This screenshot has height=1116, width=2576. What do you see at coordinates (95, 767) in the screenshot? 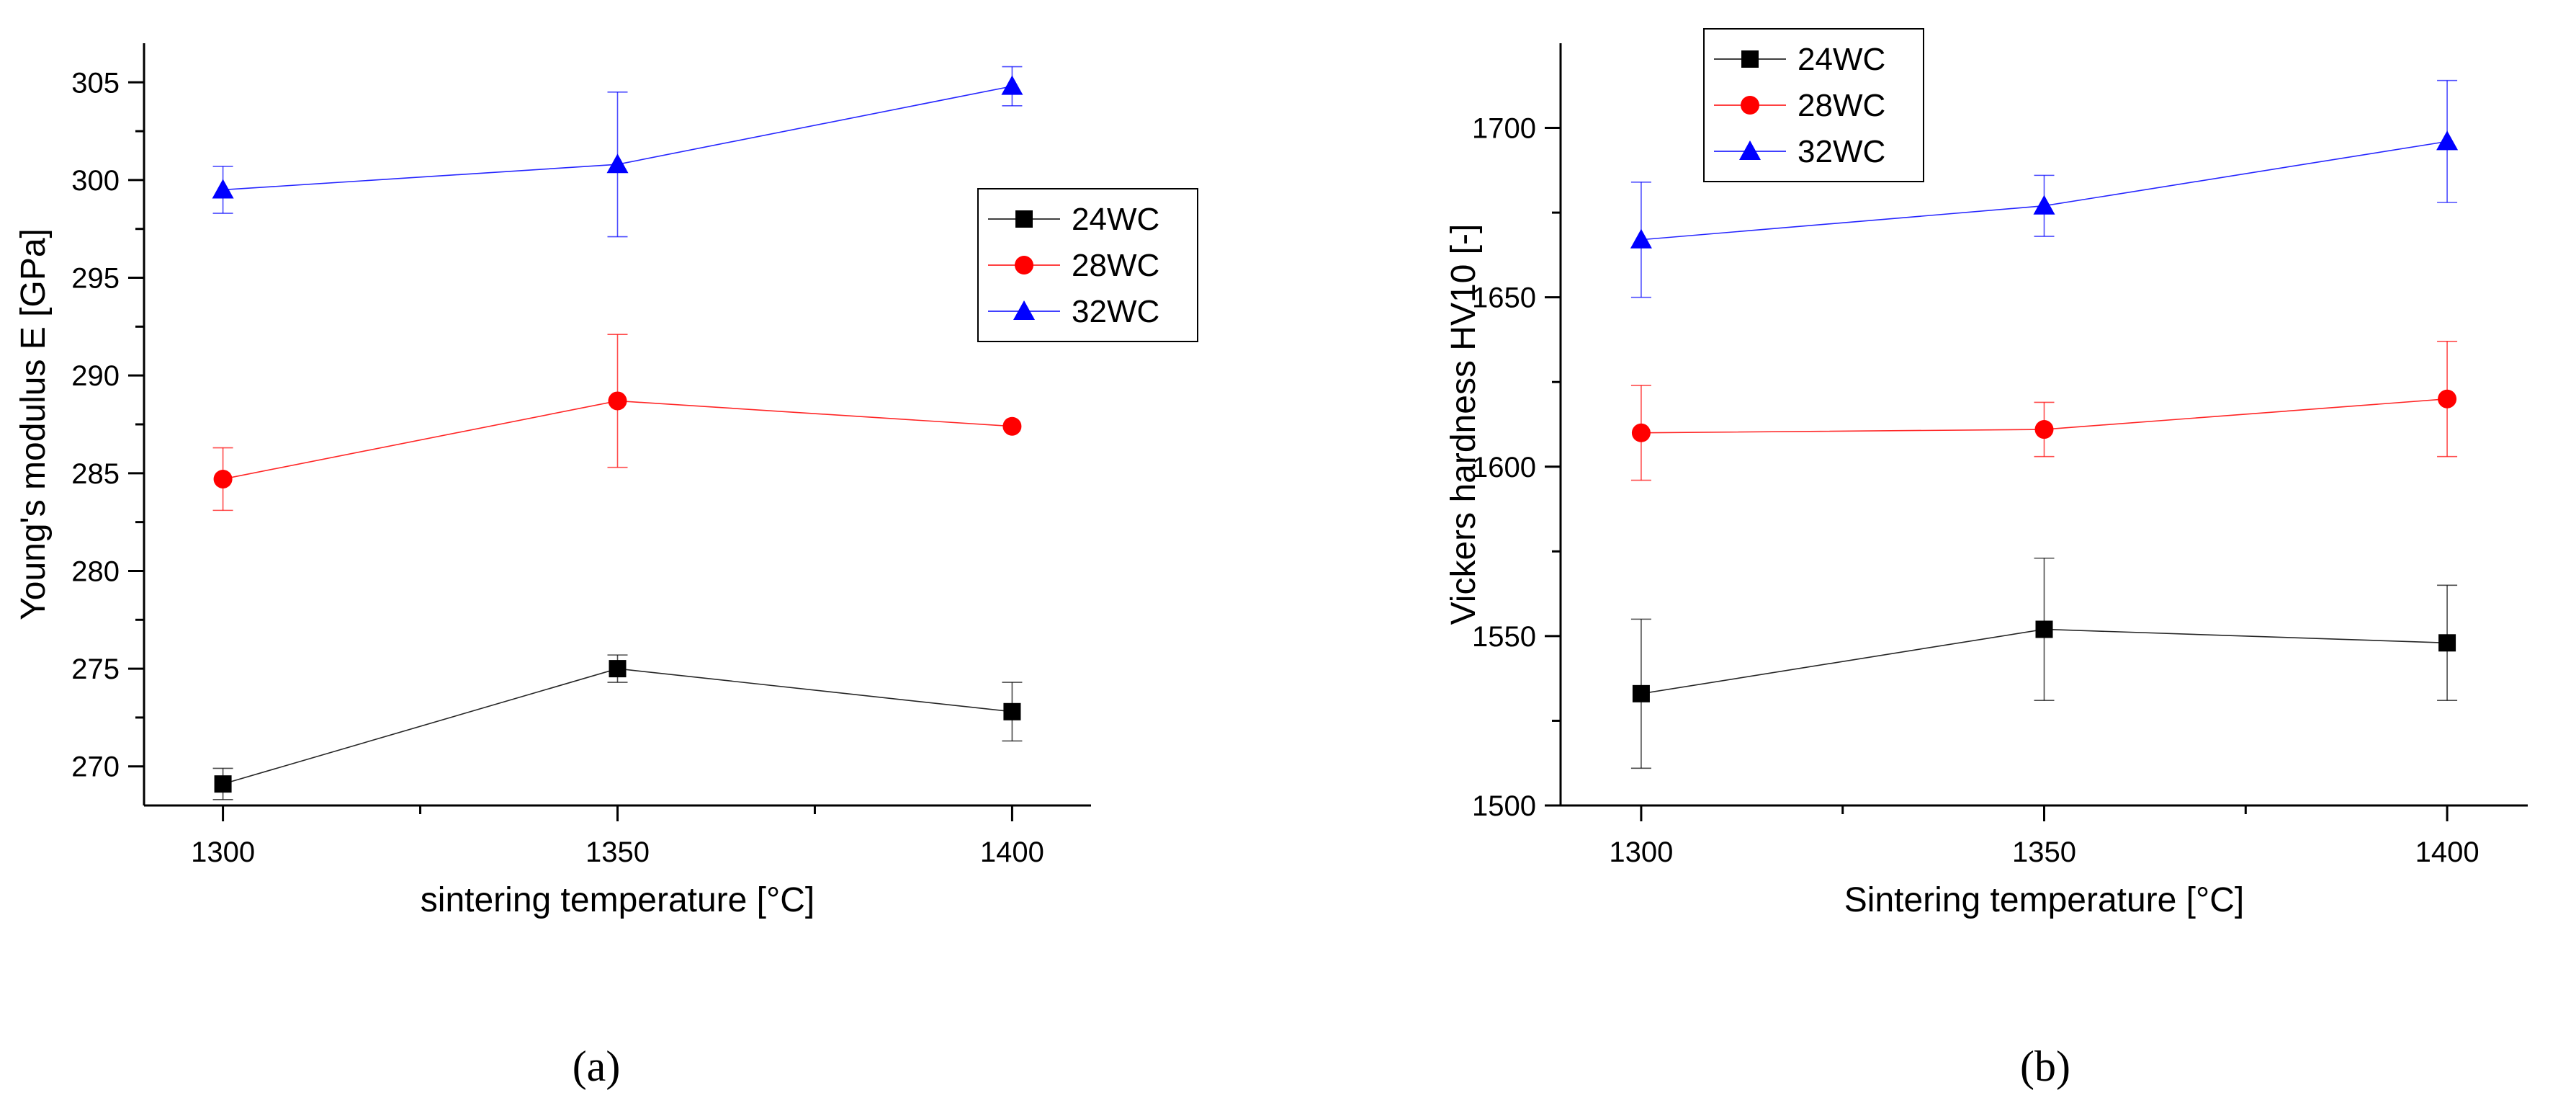
I see `y-tick-label: 270` at bounding box center [95, 767].